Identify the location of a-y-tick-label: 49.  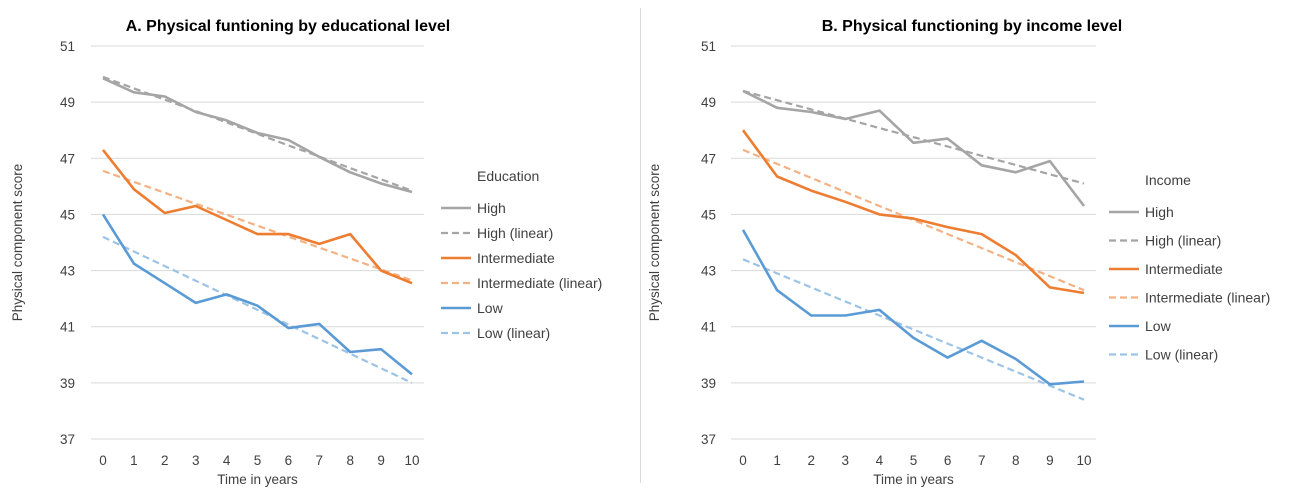
(67, 102).